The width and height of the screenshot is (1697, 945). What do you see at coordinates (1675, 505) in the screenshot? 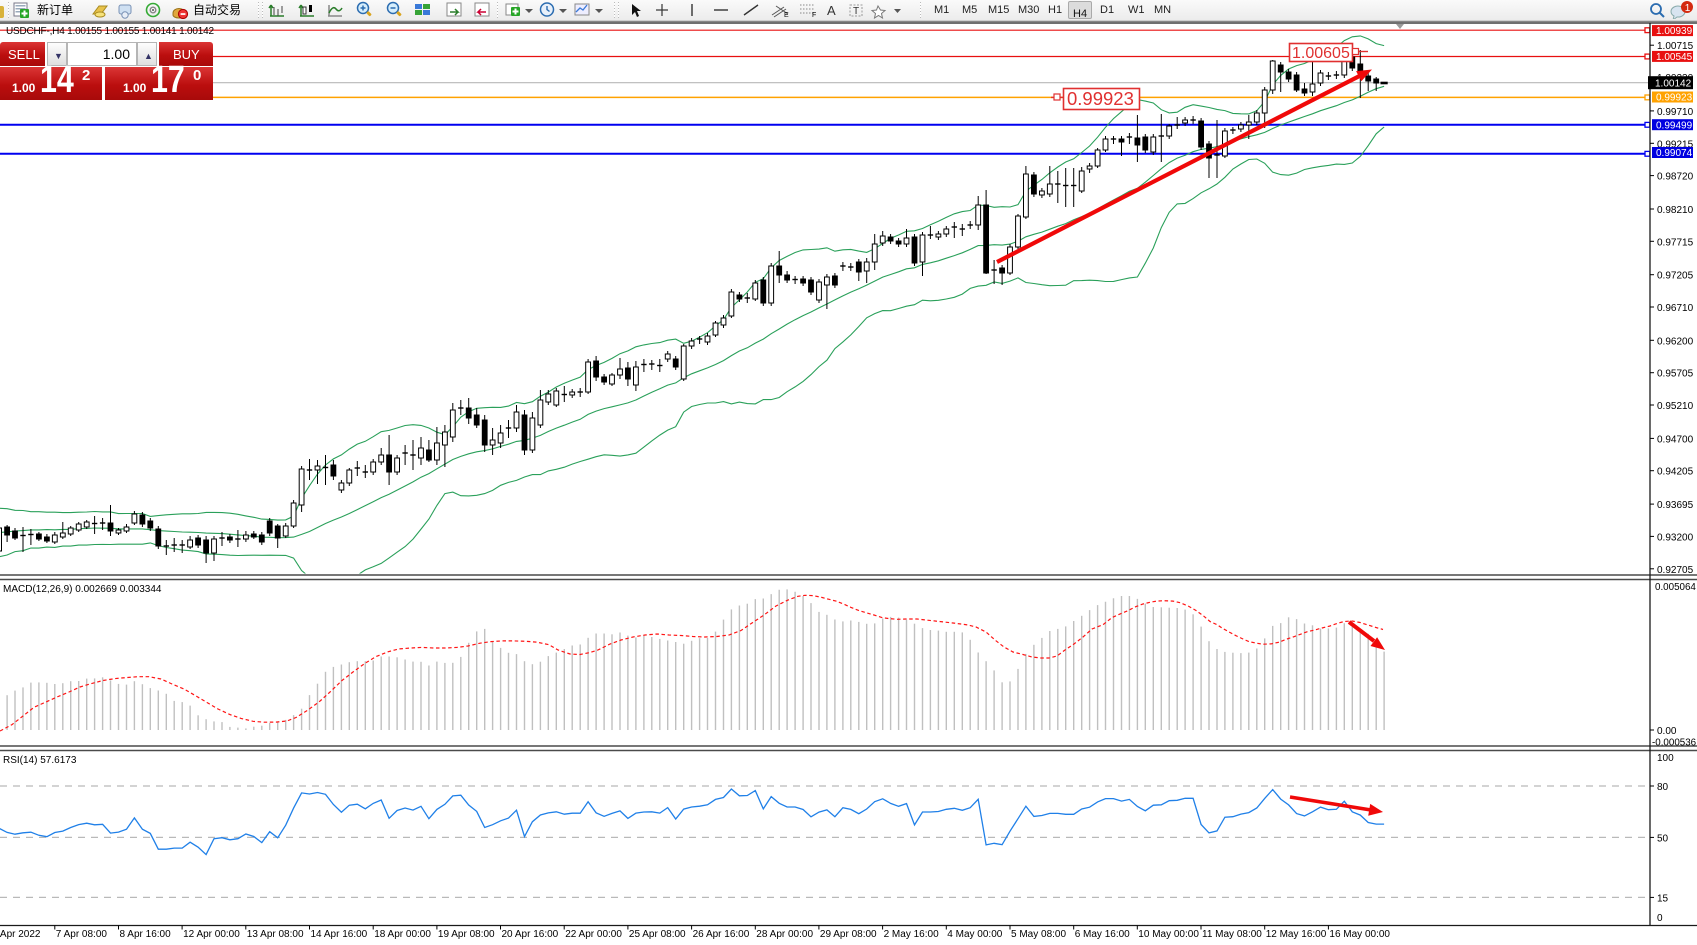
I see `svg-text: 0.93695` at bounding box center [1675, 505].